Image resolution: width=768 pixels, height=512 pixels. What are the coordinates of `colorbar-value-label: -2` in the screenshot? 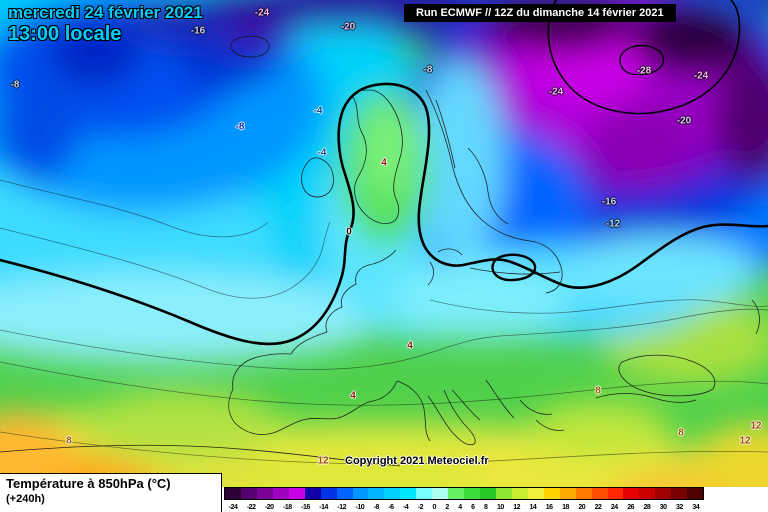 It's located at (420, 507).